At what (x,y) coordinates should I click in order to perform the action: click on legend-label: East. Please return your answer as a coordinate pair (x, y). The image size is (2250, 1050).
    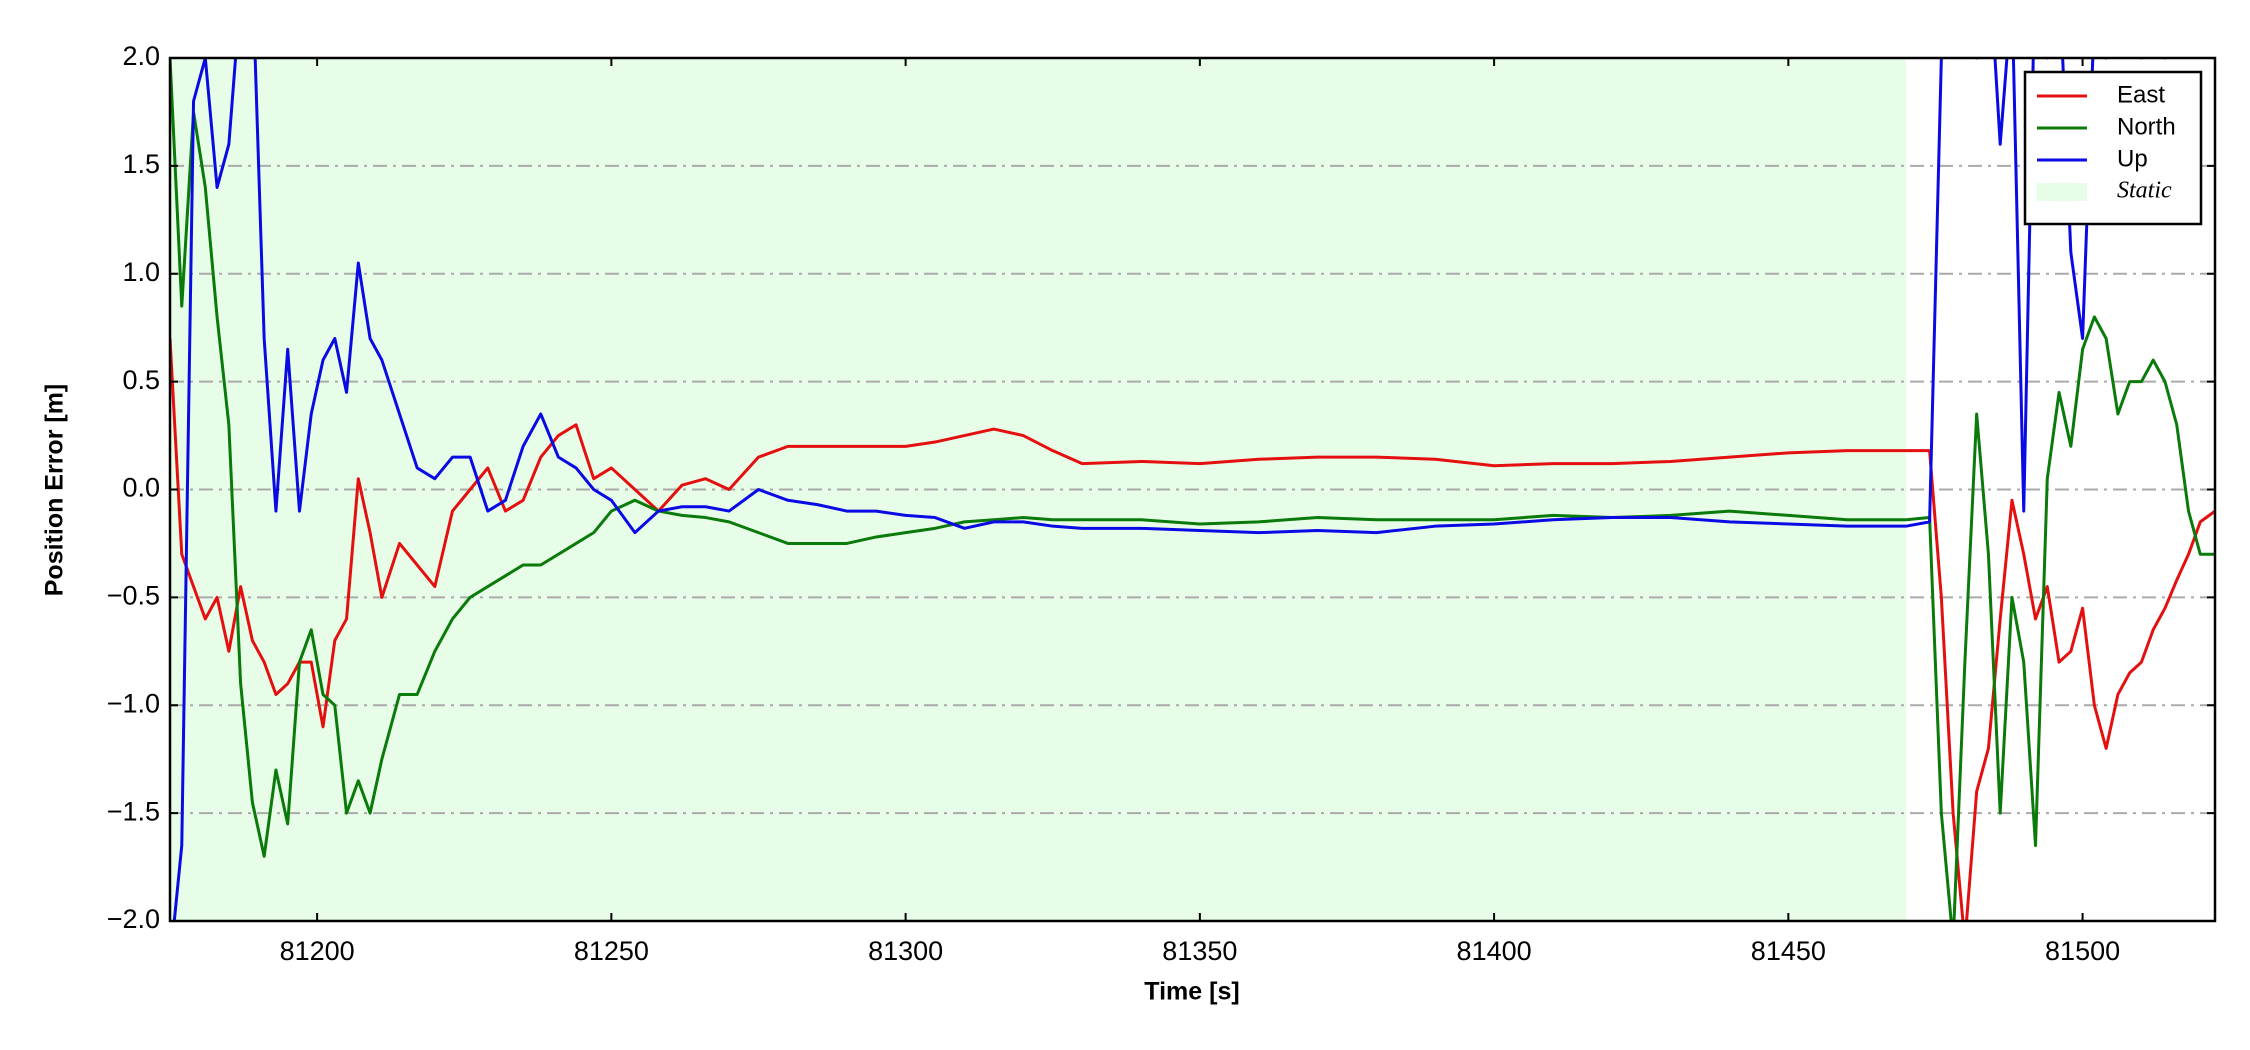
    Looking at the image, I should click on (2141, 94).